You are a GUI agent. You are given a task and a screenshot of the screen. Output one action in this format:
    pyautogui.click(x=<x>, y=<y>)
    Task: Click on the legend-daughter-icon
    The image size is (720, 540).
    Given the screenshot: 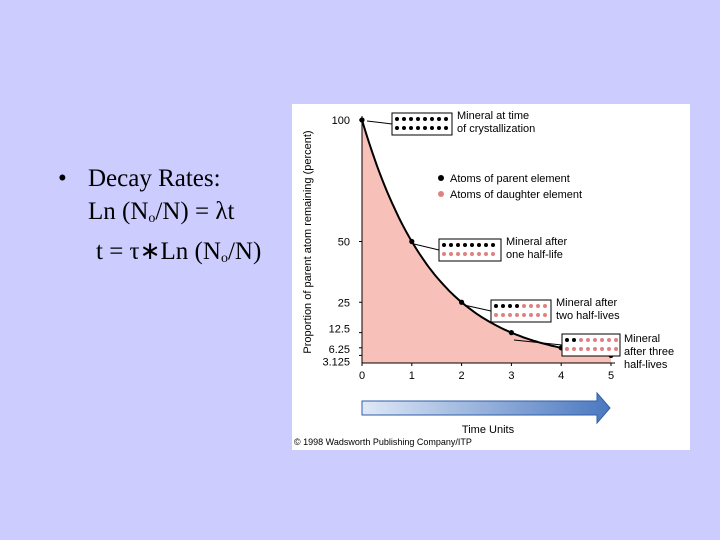 What is the action you would take?
    pyautogui.click(x=441, y=194)
    